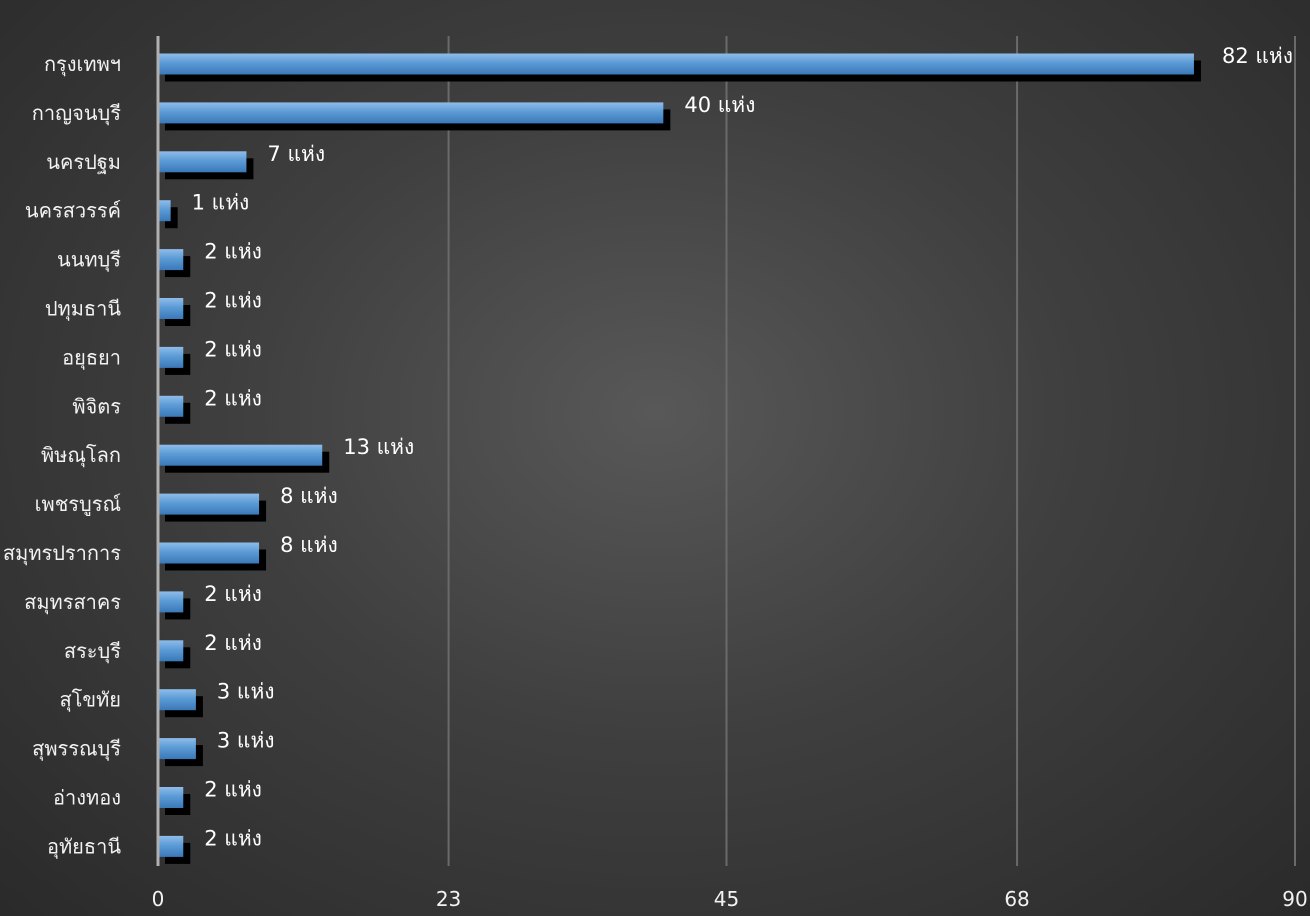 The height and width of the screenshot is (916, 1310). Describe the element at coordinates (90, 700) in the screenshot. I see `category-label: สุโขทัย` at that location.